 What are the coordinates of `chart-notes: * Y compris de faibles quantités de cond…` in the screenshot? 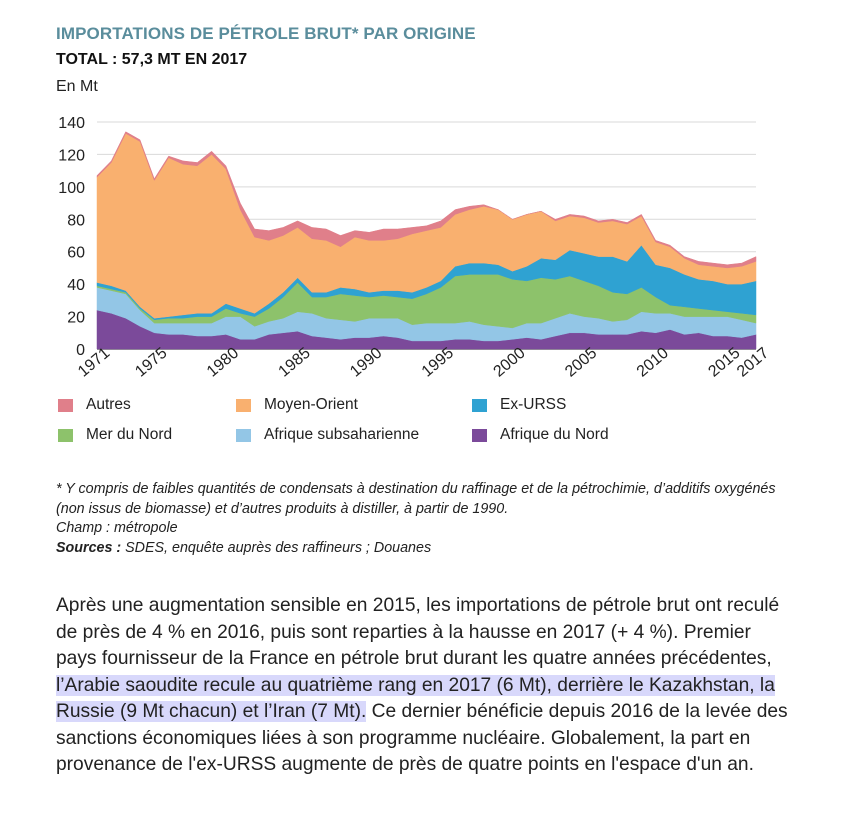 It's located at (426, 519).